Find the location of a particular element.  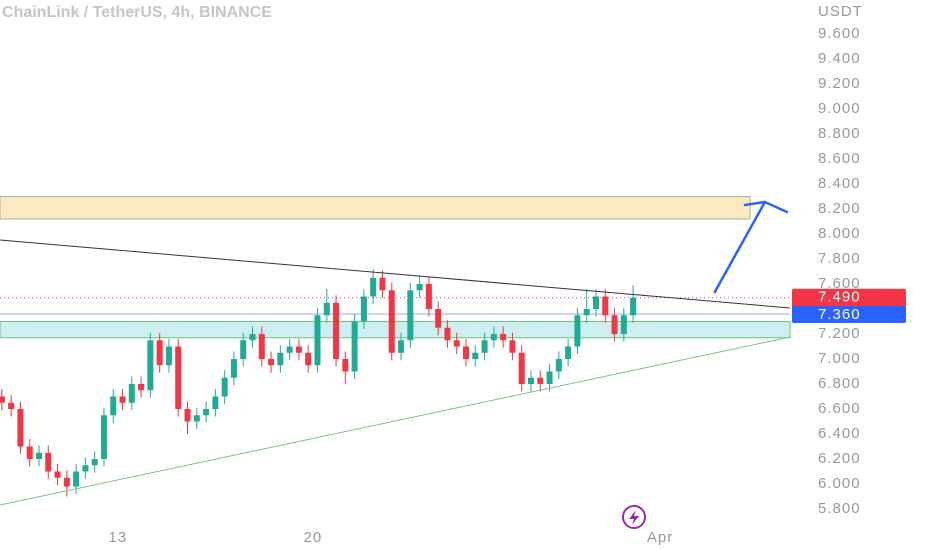

icon-bolt is located at coordinates (634, 517).